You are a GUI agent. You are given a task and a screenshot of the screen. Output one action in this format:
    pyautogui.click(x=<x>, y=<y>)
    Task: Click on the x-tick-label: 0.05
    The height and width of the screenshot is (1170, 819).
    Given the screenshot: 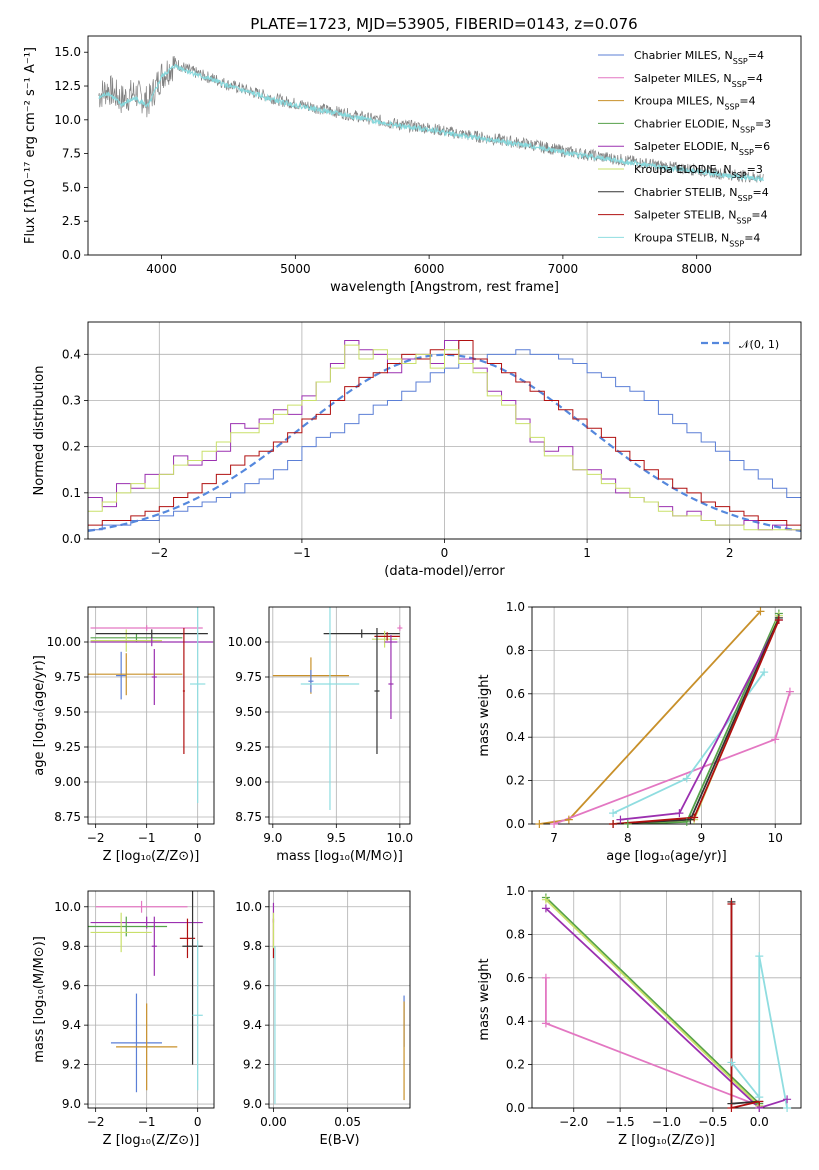 What is the action you would take?
    pyautogui.click(x=347, y=1122)
    